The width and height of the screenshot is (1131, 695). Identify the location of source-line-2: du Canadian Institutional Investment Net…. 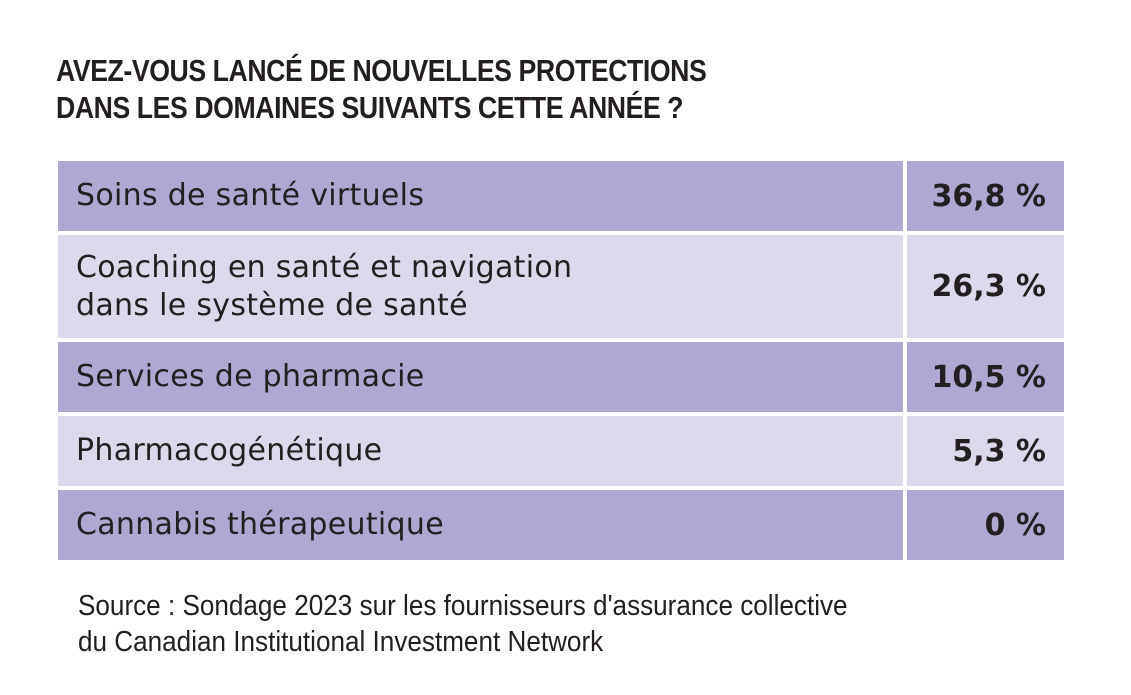
(341, 642).